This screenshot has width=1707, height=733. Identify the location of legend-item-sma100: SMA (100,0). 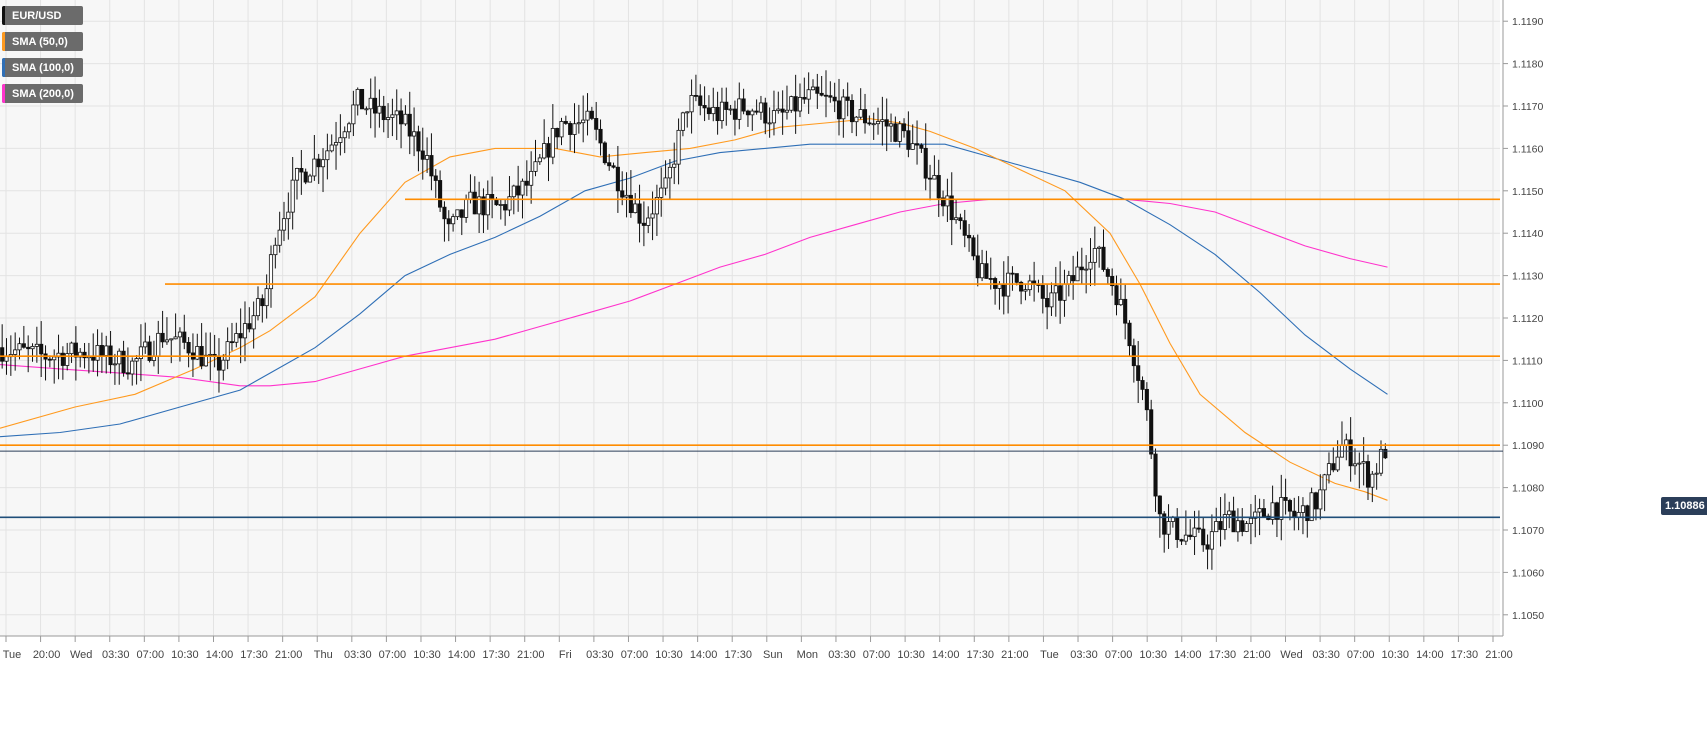
(42, 67).